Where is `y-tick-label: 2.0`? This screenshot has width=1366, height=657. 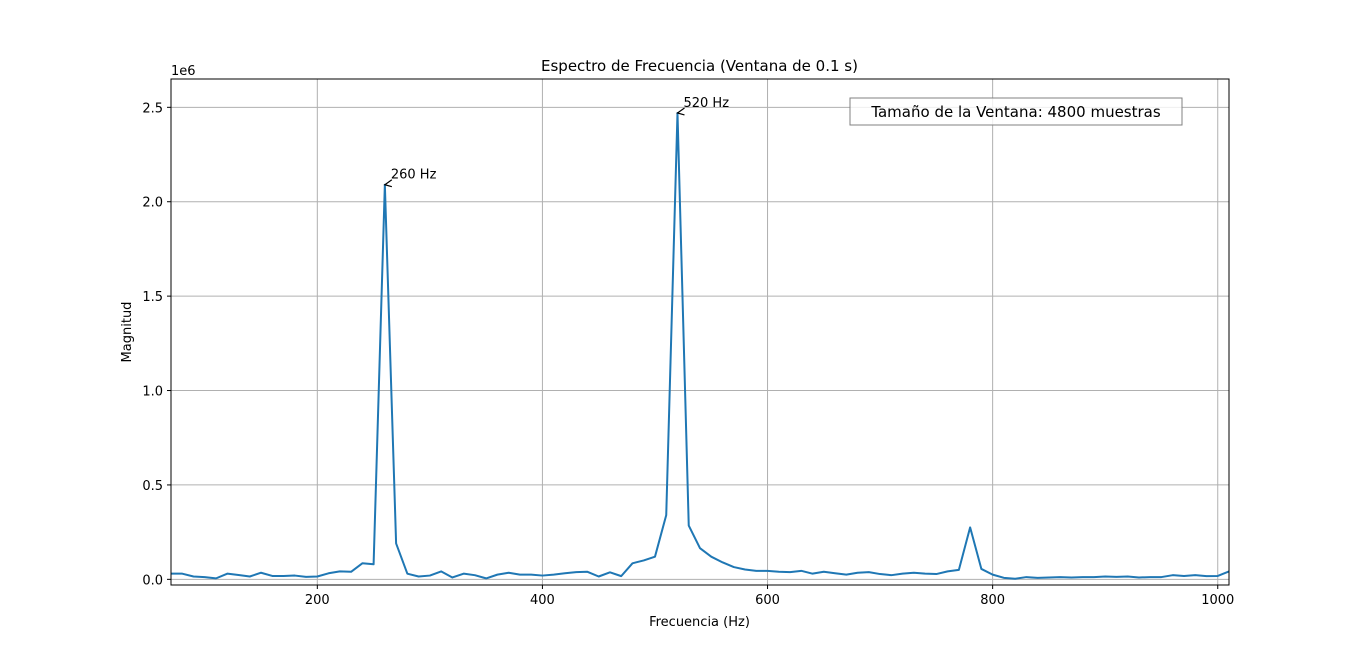 y-tick-label: 2.0 is located at coordinates (152, 203).